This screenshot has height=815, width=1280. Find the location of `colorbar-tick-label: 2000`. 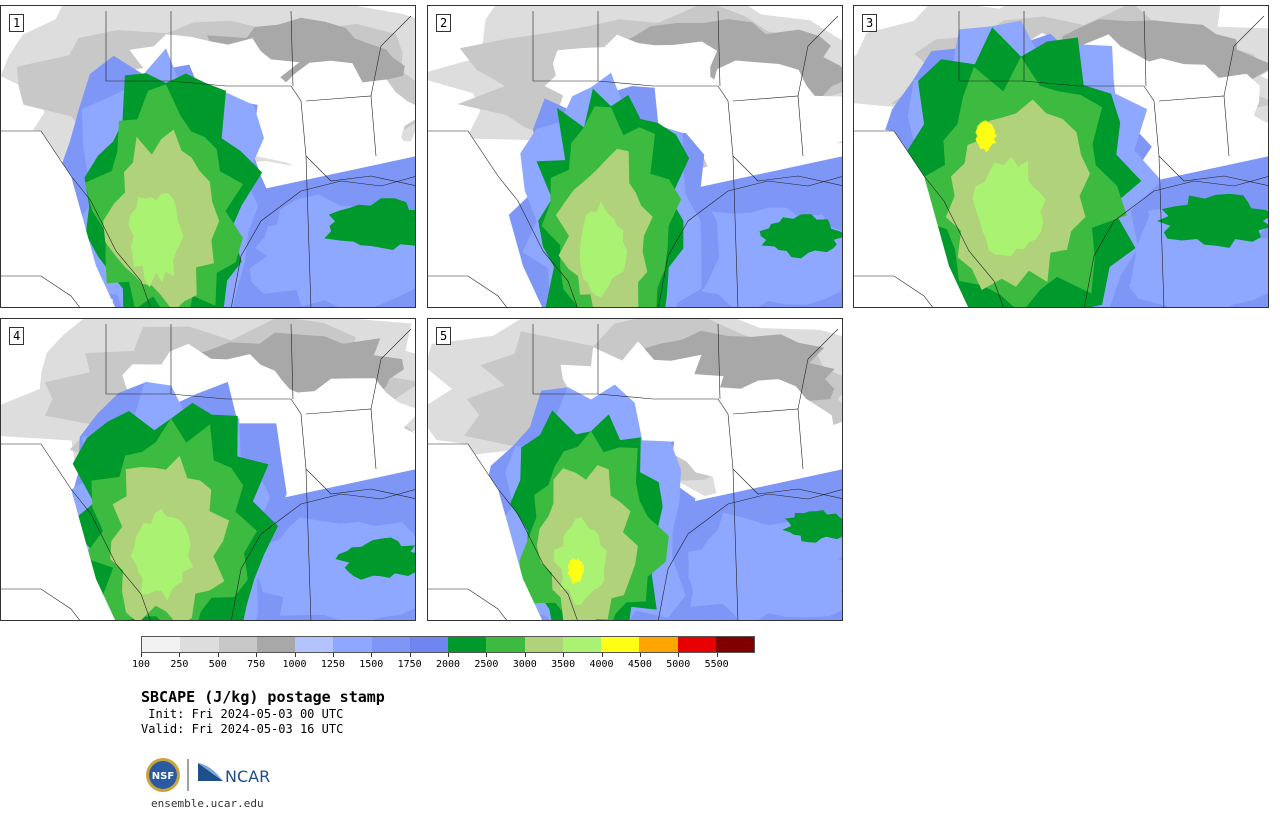

colorbar-tick-label: 2000 is located at coordinates (448, 664).